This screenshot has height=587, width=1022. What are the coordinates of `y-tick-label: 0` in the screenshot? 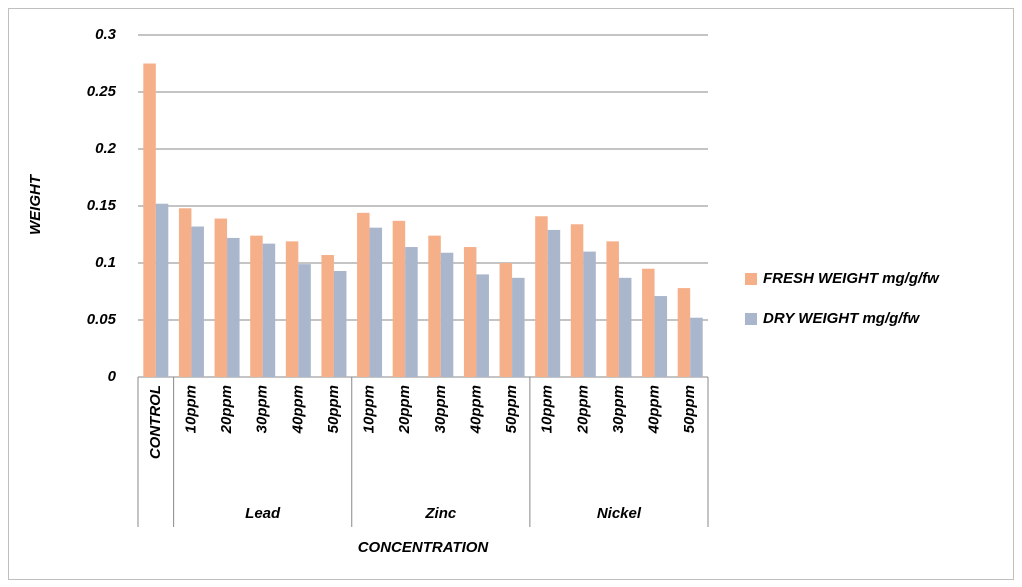 It's located at (112, 376).